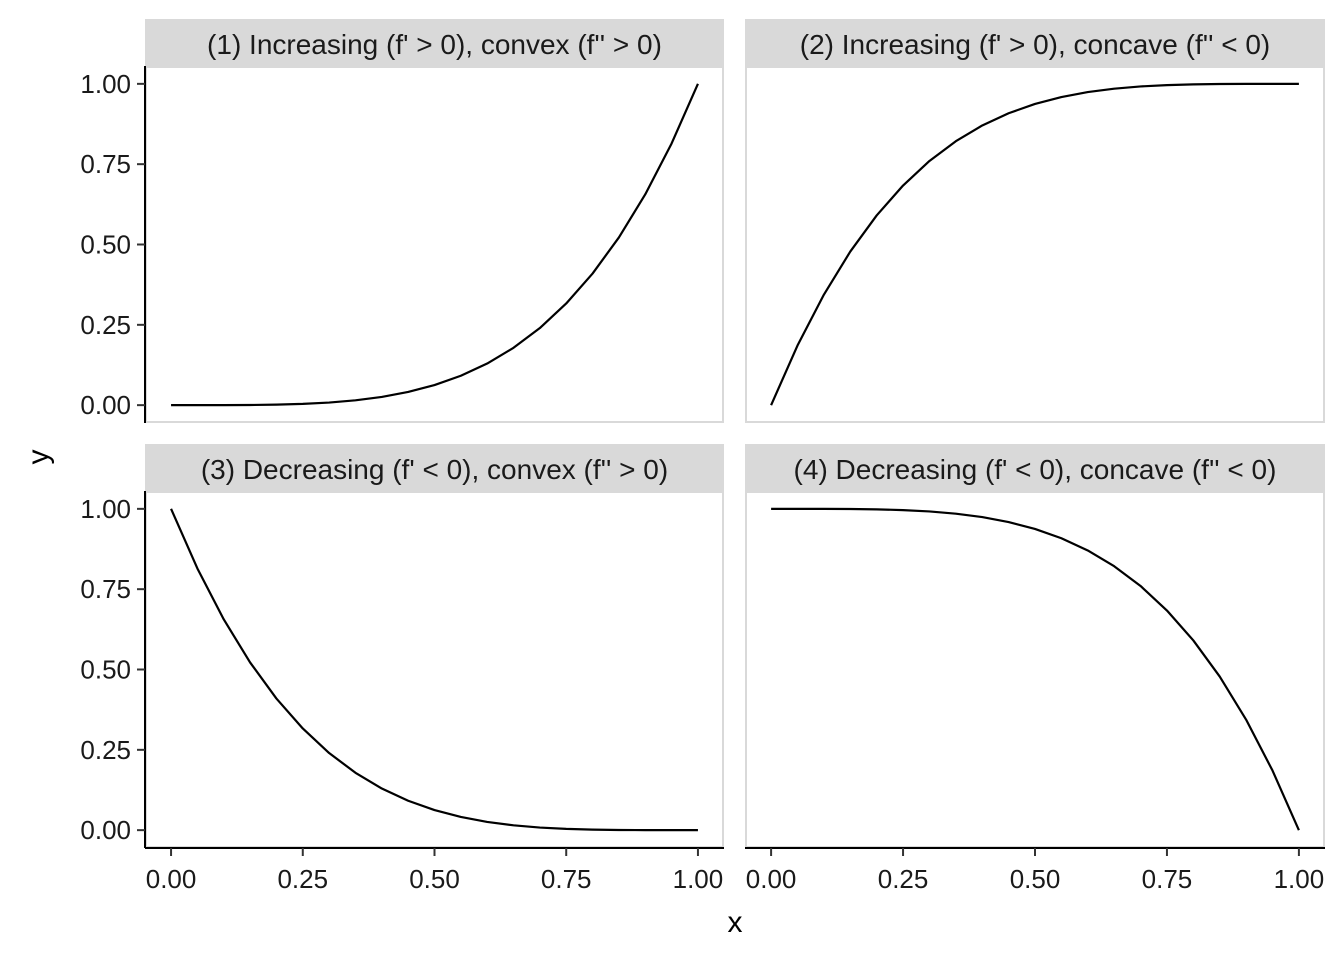  What do you see at coordinates (735, 922) in the screenshot?
I see `x-axis-title: x` at bounding box center [735, 922].